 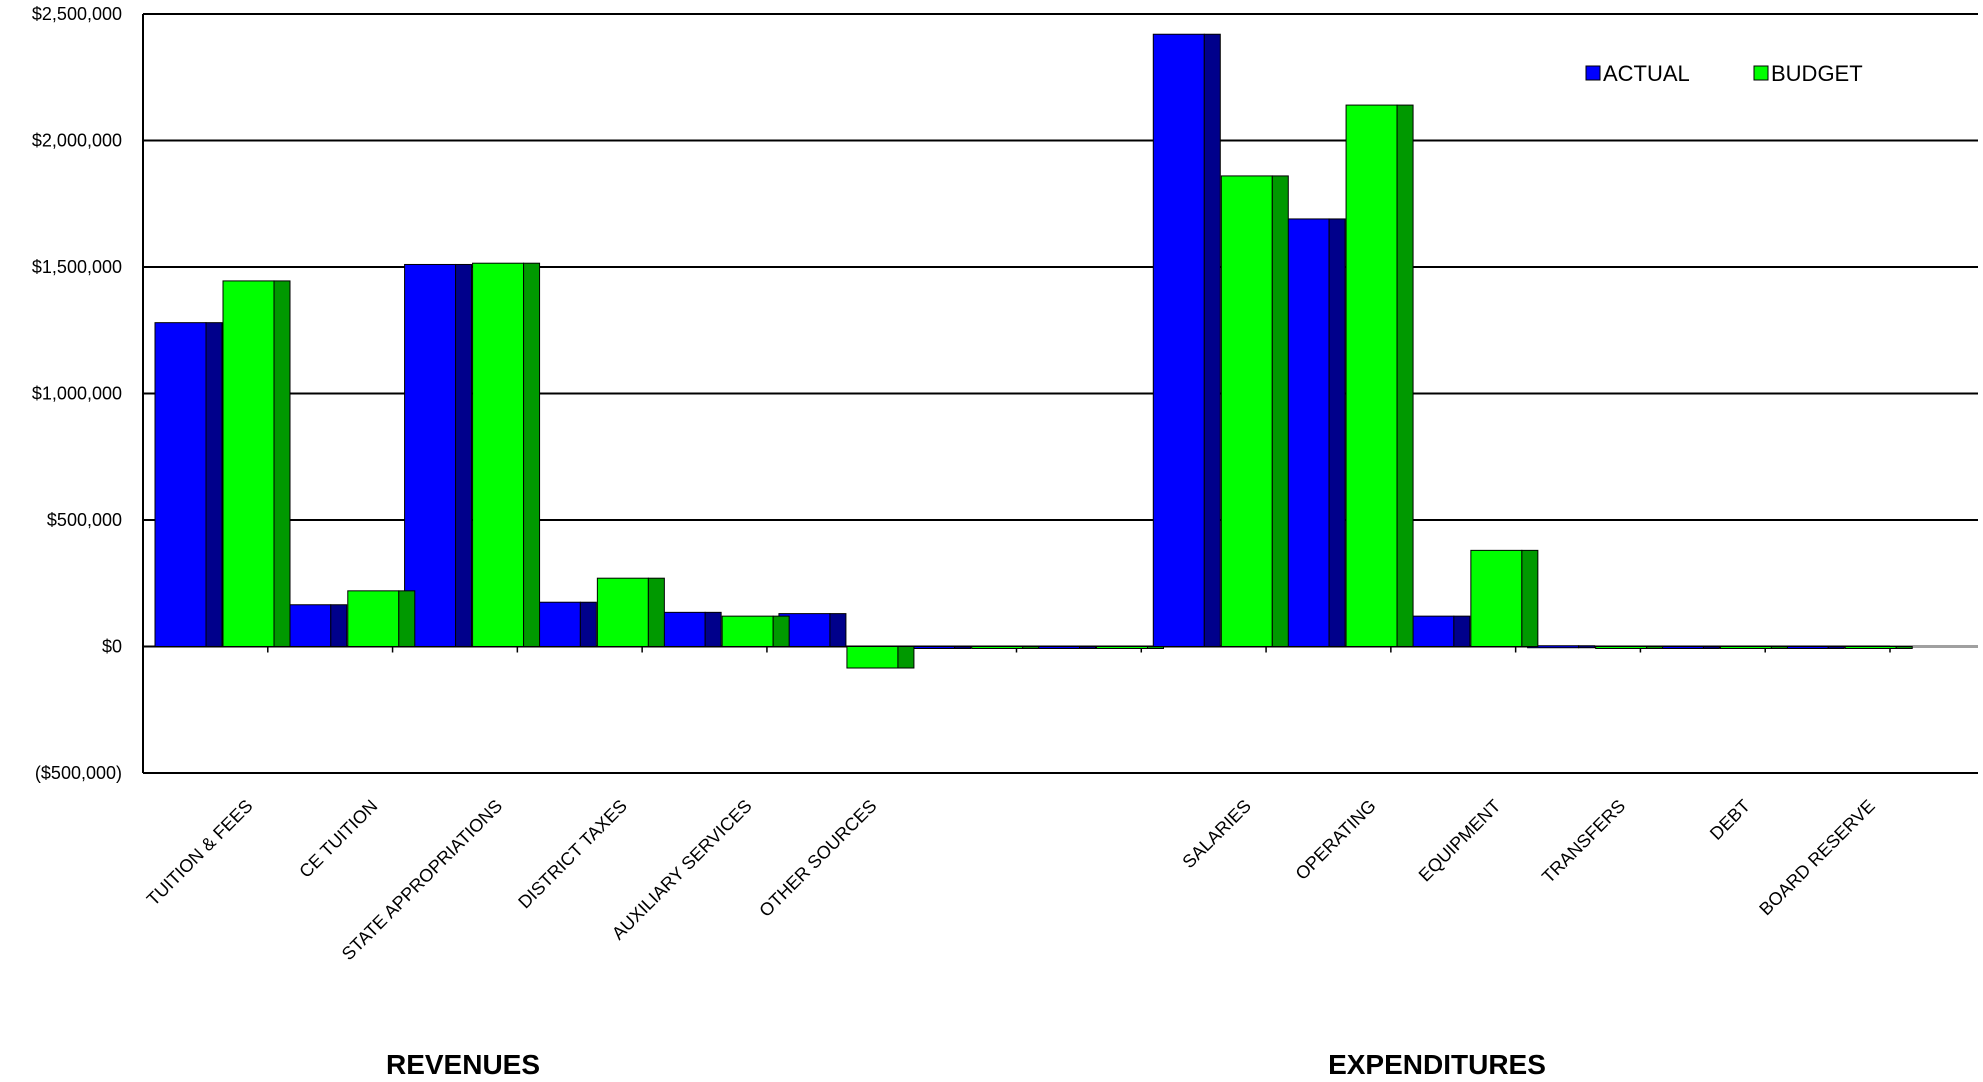 I want to click on y-tick-label: $500,000, so click(x=84, y=520).